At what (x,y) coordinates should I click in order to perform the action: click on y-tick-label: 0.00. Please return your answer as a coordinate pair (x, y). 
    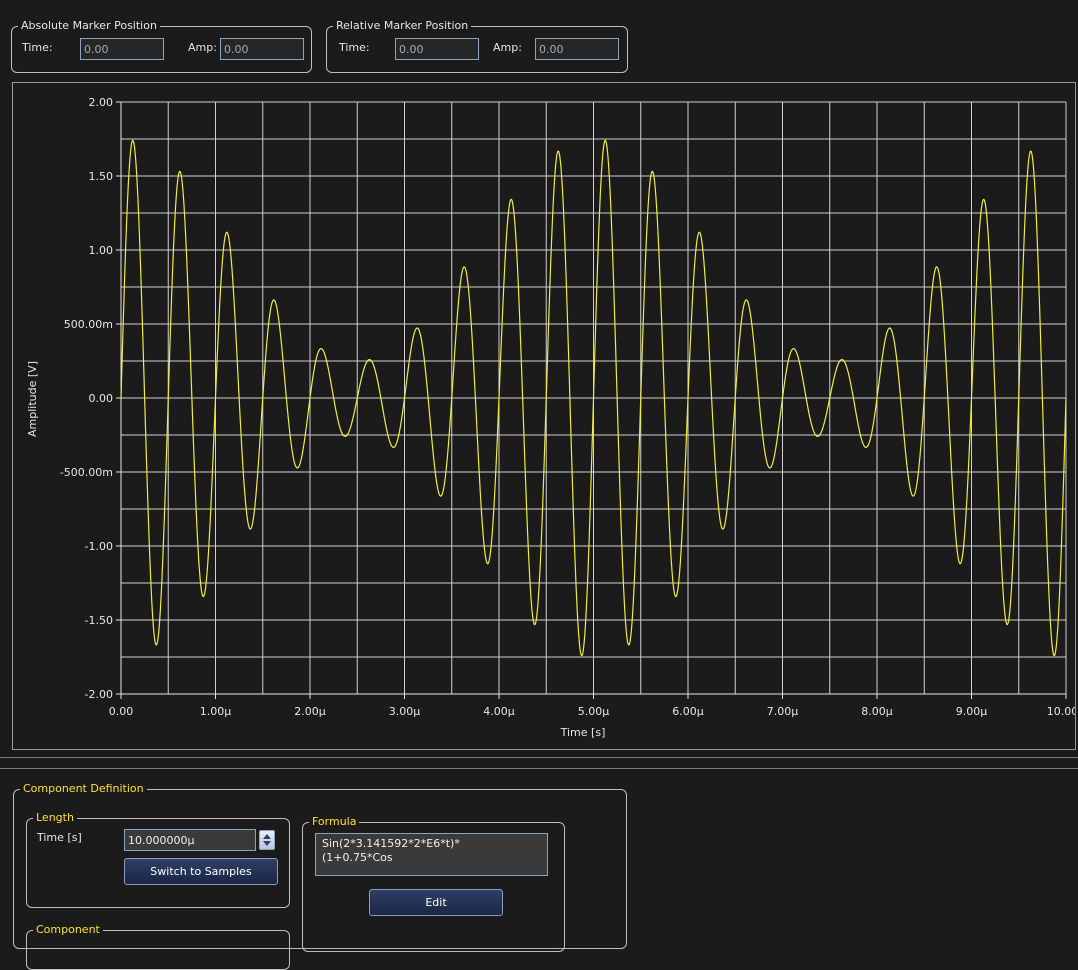
    Looking at the image, I should click on (101, 398).